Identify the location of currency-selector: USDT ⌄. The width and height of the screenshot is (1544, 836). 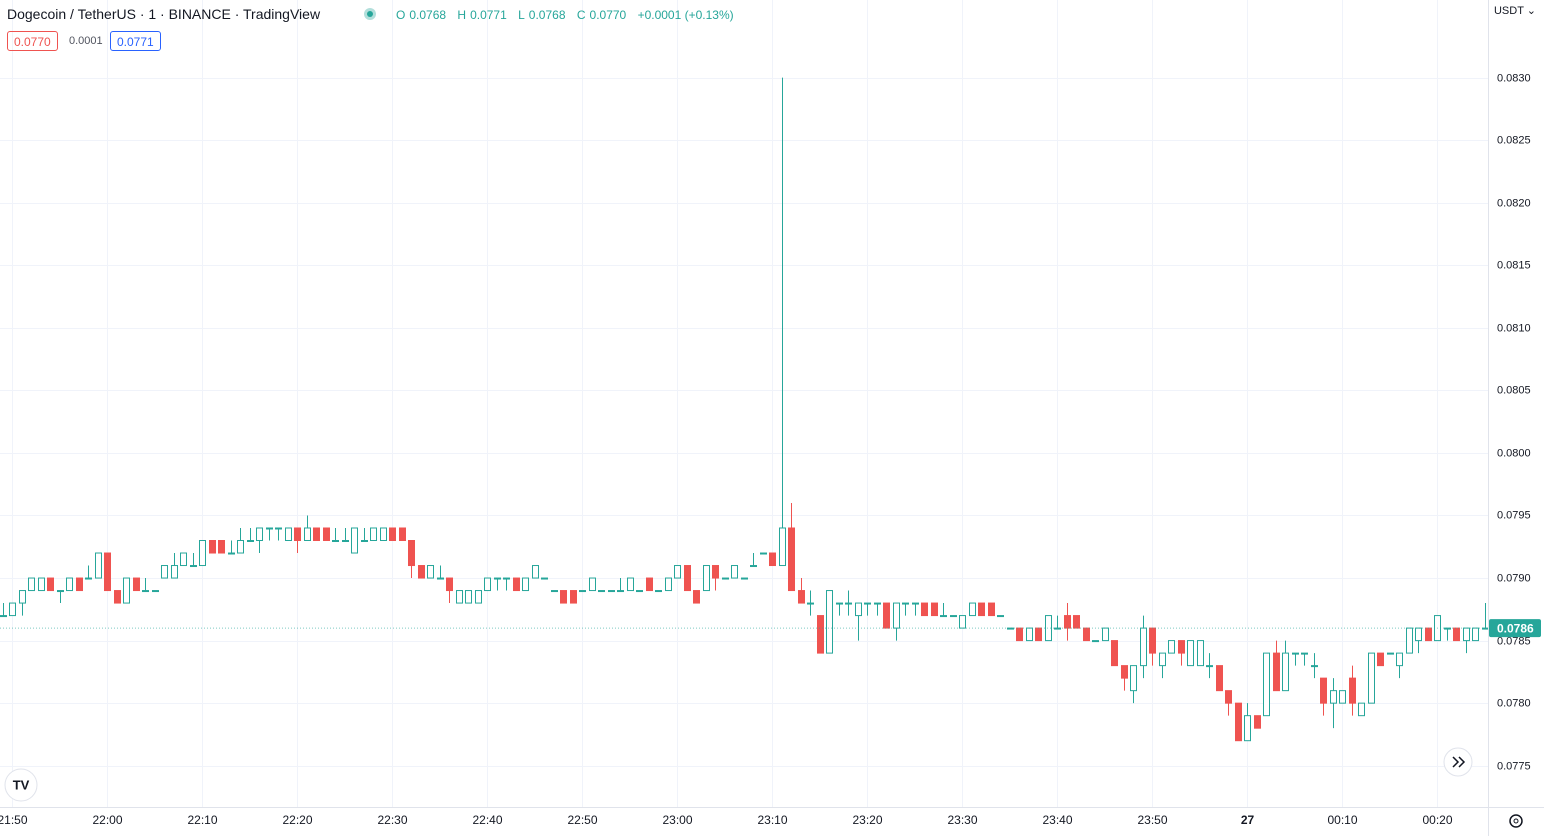
(1514, 11).